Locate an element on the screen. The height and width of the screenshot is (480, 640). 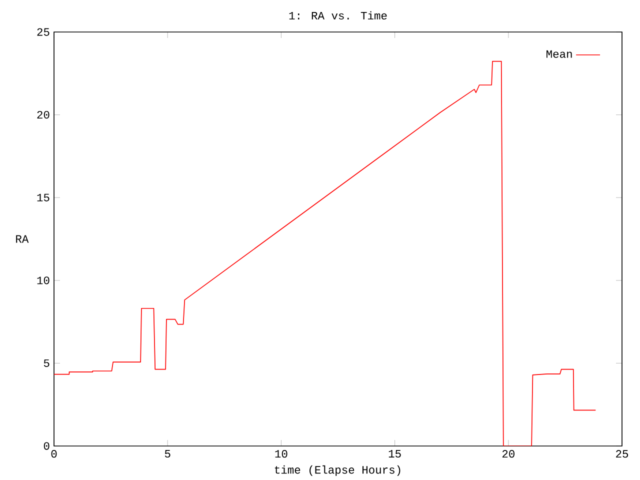
y-tick-label: 25 is located at coordinates (43, 32).